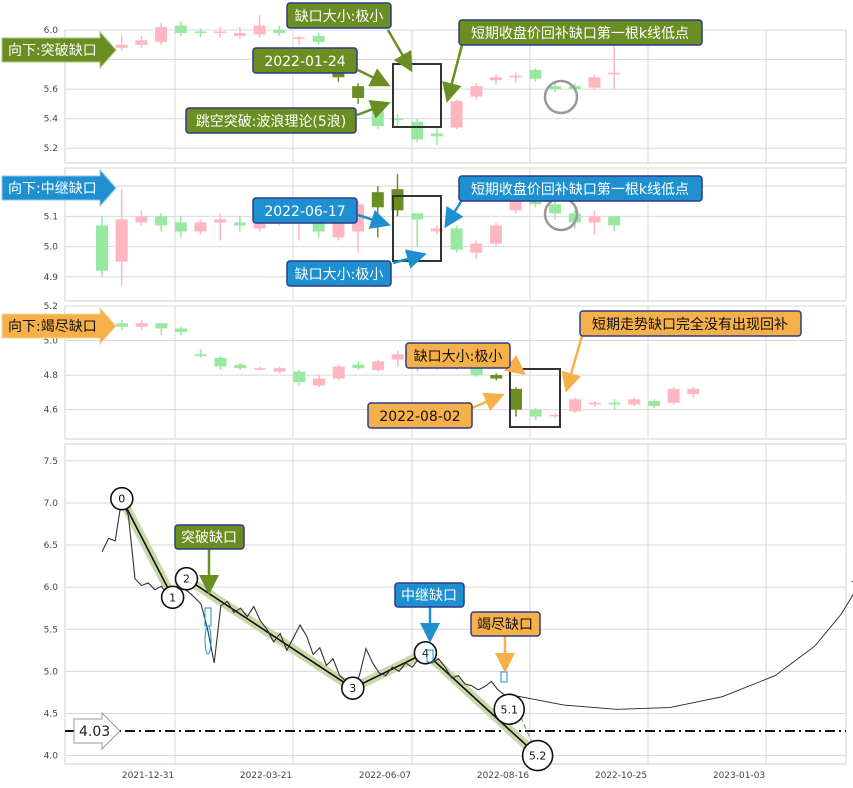 This screenshot has height=788, width=853. Describe the element at coordinates (51, 462) in the screenshot. I see `y-tick-label: 7.5` at that location.